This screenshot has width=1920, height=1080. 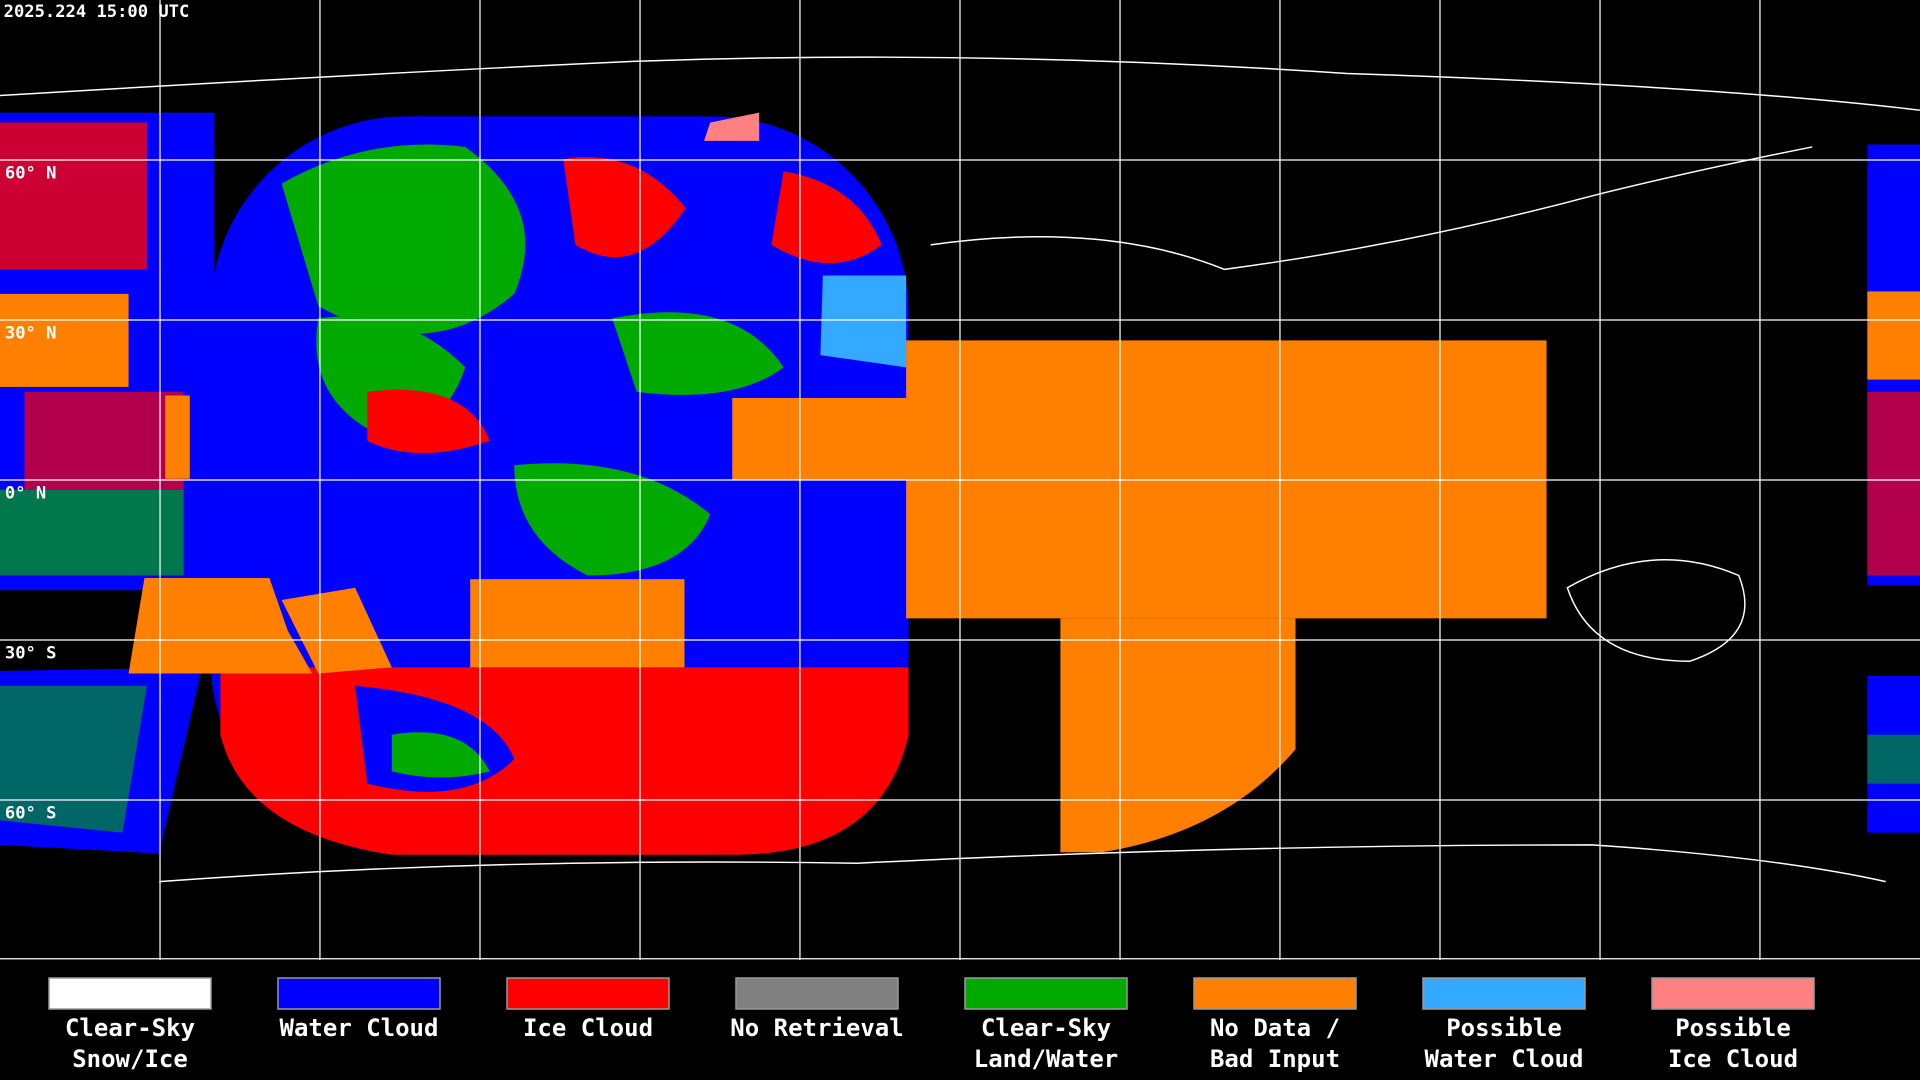 What do you see at coordinates (1275, 1059) in the screenshot?
I see `legend-label: Bad Input` at bounding box center [1275, 1059].